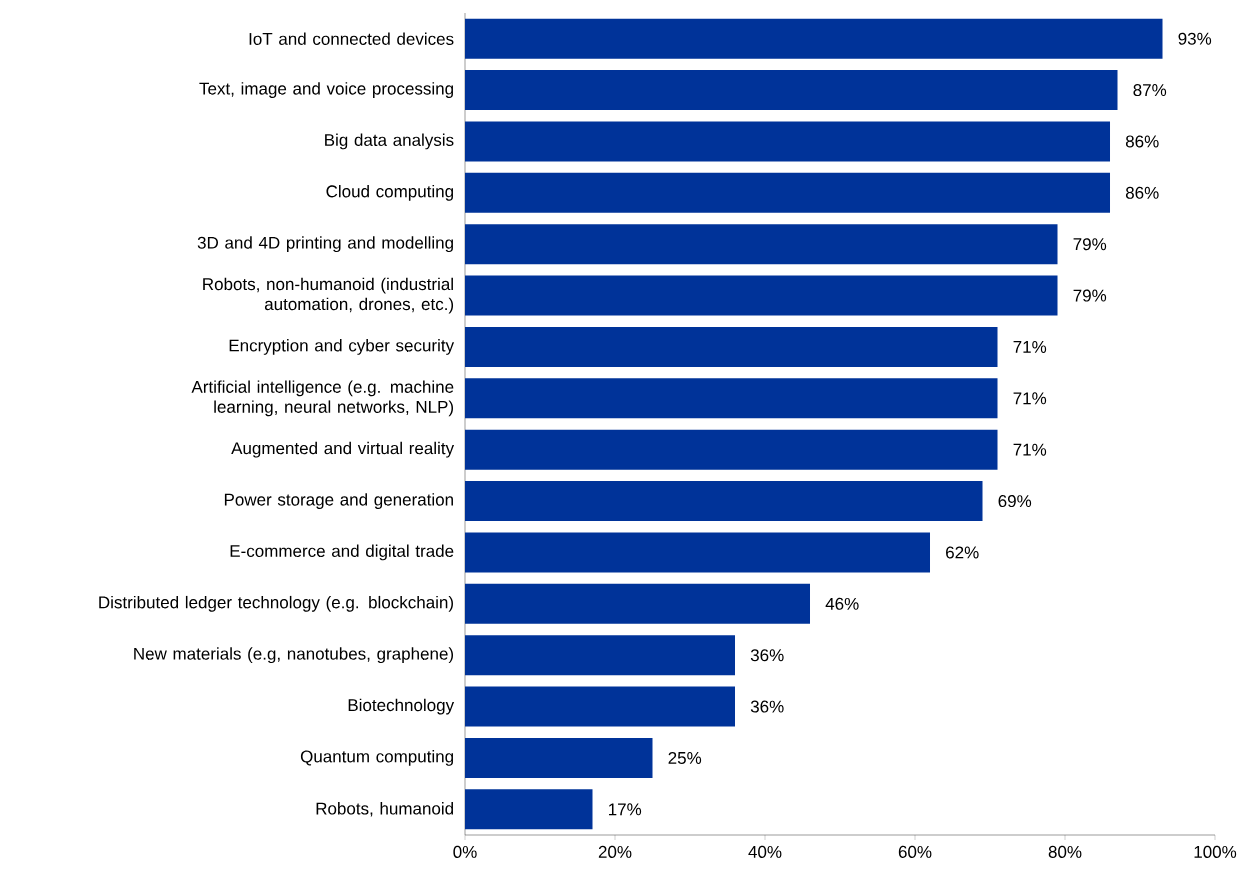 Image resolution: width=1246 pixels, height=877 pixels. I want to click on y-tick-label: Artificial intelligence (e.g. machine learning, neural networks, NLP), so click(322, 398).